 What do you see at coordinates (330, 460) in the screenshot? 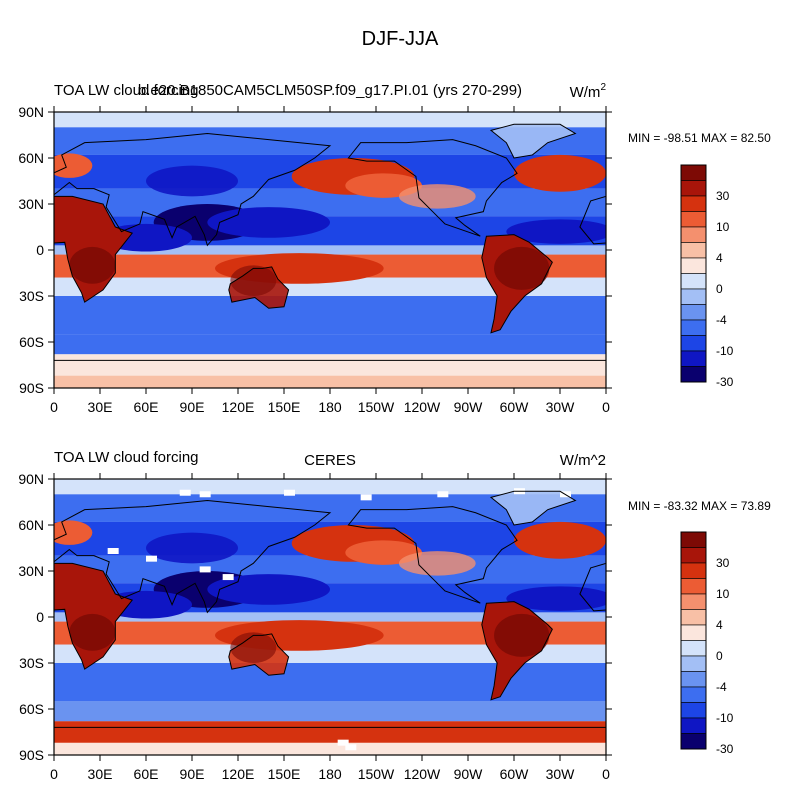
I see `panel-center-title: CERES` at bounding box center [330, 460].